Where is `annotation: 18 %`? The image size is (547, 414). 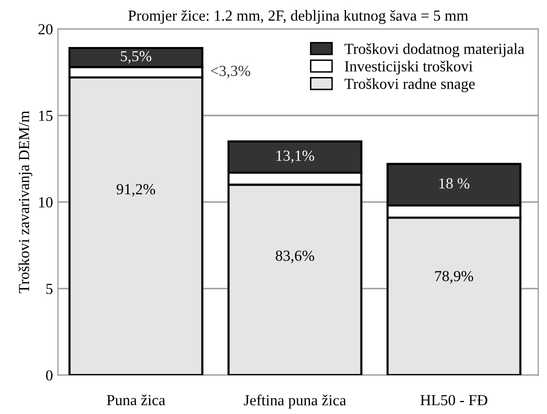 annotation: 18 % is located at coordinates (454, 183).